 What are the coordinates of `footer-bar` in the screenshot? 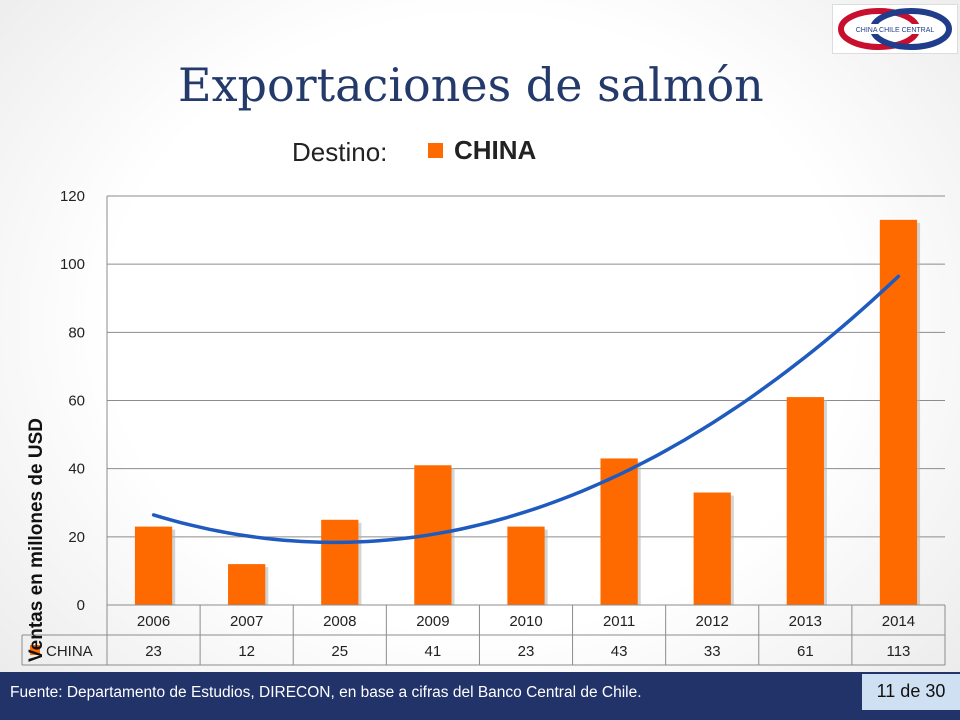 It's located at (480, 696).